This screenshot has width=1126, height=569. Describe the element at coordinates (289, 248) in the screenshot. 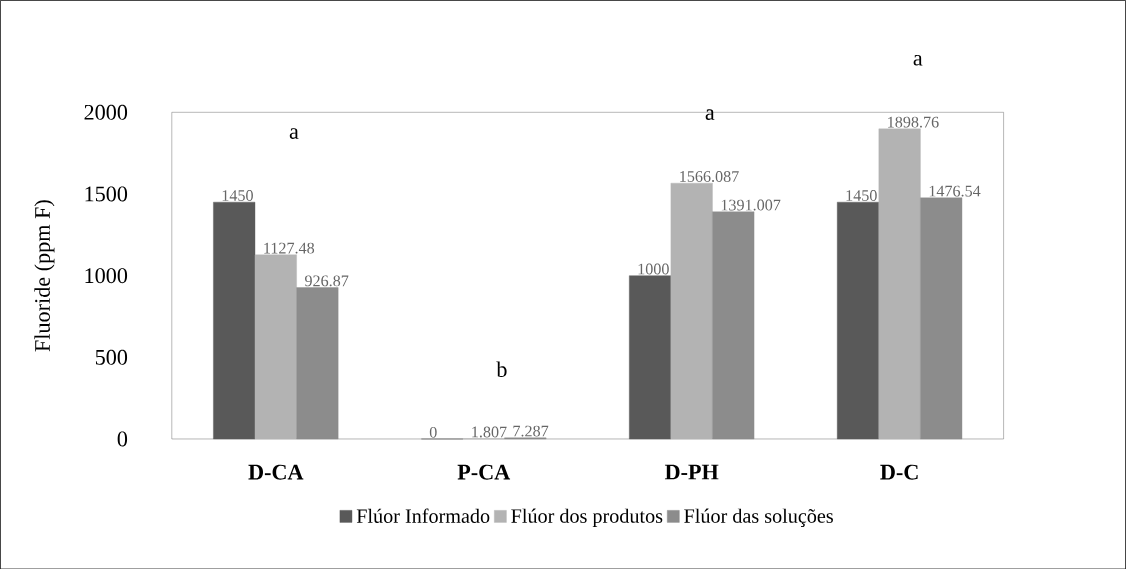

I see `data-label: 1127.48` at that location.